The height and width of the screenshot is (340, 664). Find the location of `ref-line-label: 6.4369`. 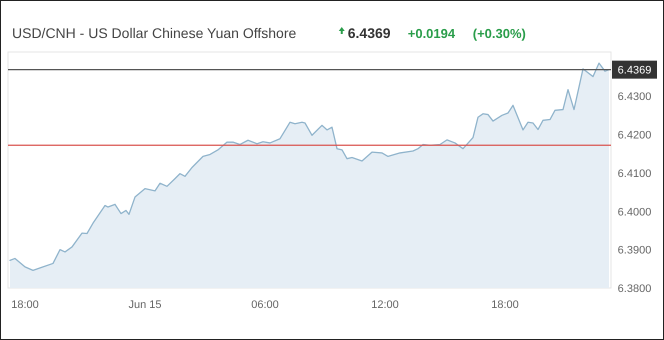

ref-line-label: 6.4369 is located at coordinates (635, 70).